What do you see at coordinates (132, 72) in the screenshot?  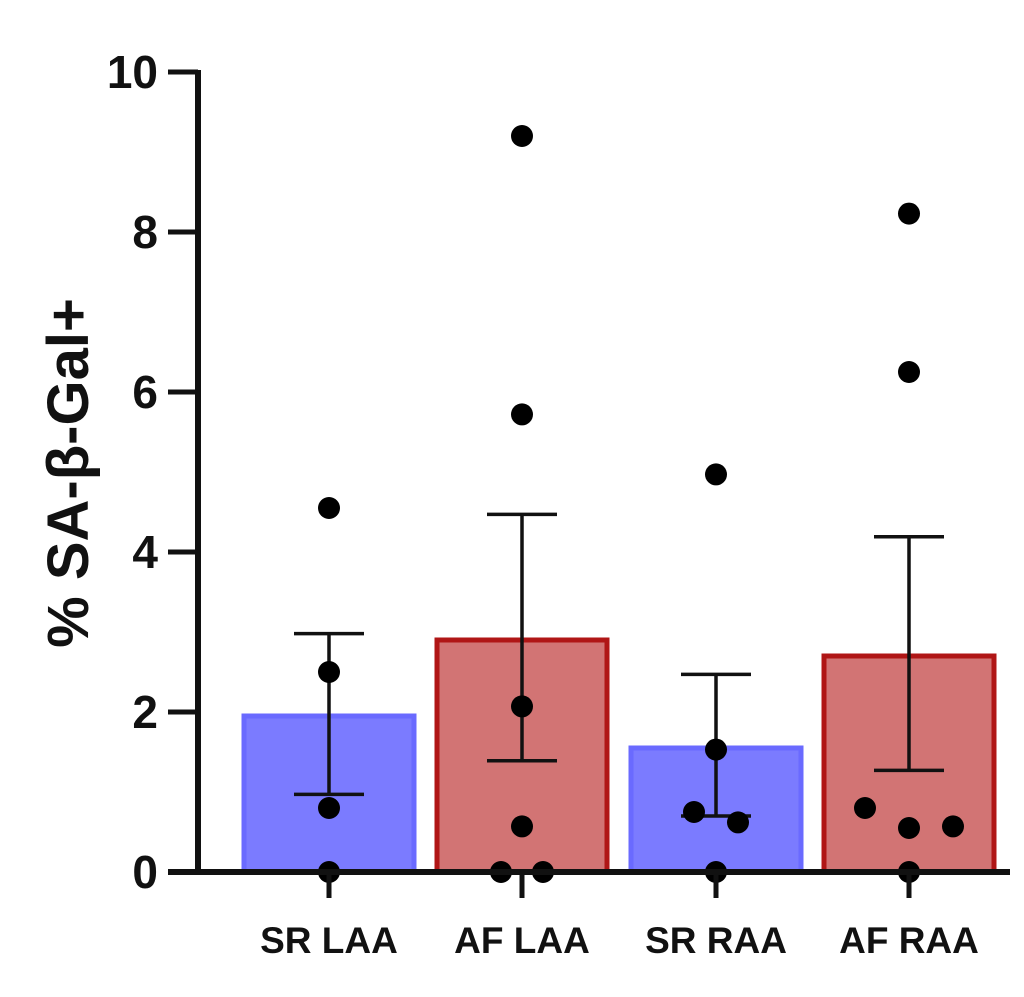 I see `y-tick-label: 10` at bounding box center [132, 72].